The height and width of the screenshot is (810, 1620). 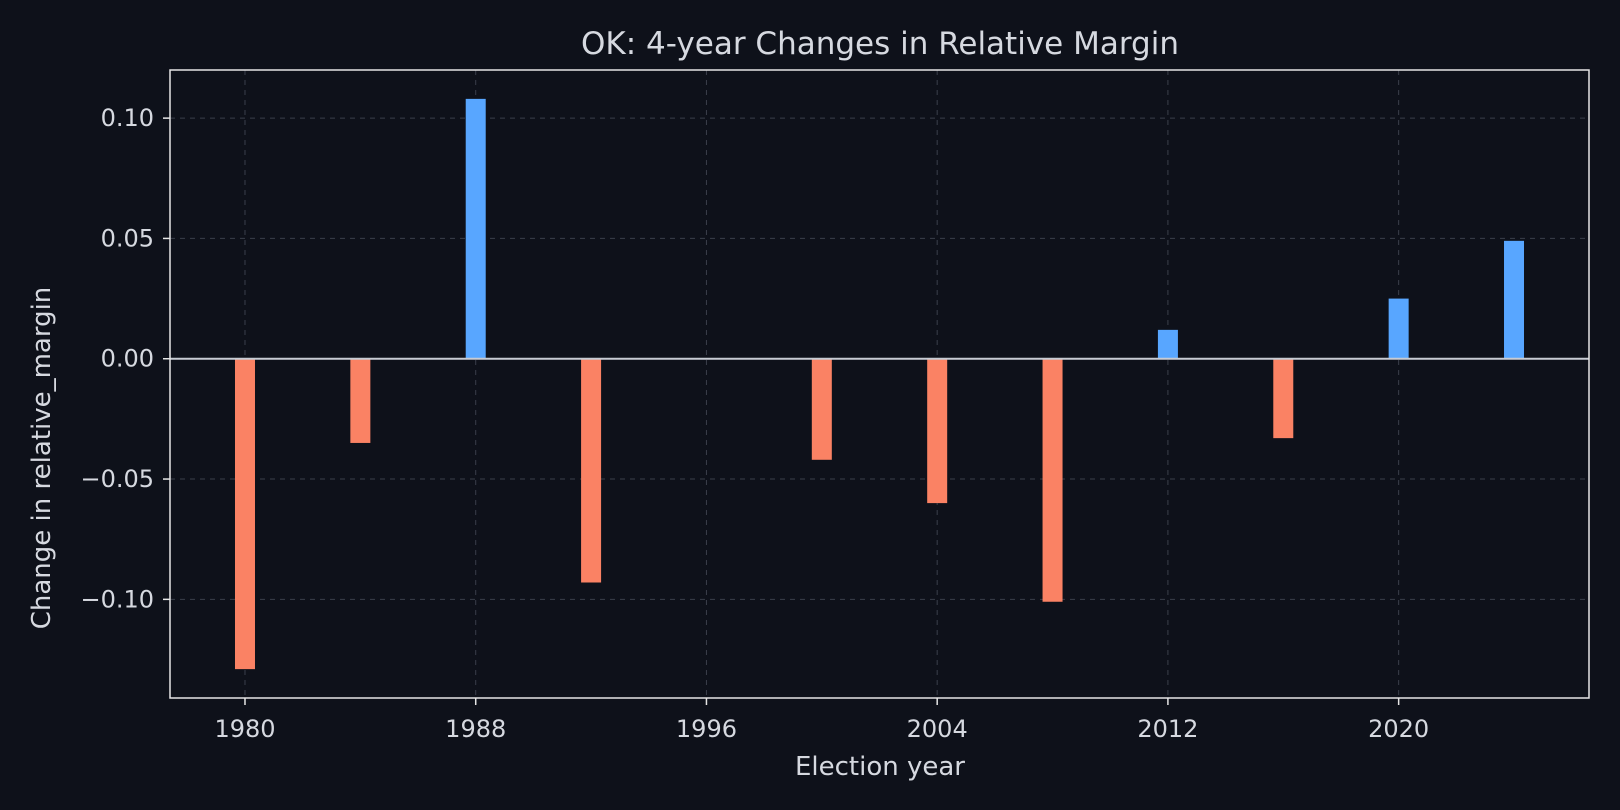 I want to click on y-tick-label: 0.10, so click(x=127, y=118).